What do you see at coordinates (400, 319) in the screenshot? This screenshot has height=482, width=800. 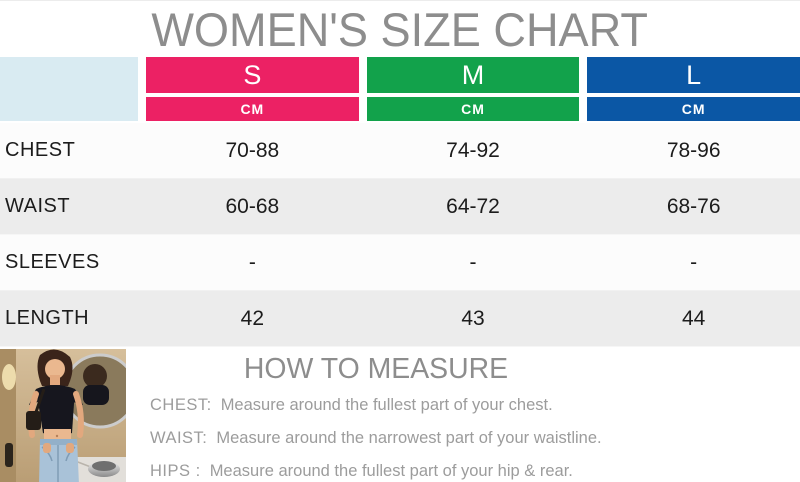 I see `table-row-length: LENGTH 42 43 44` at bounding box center [400, 319].